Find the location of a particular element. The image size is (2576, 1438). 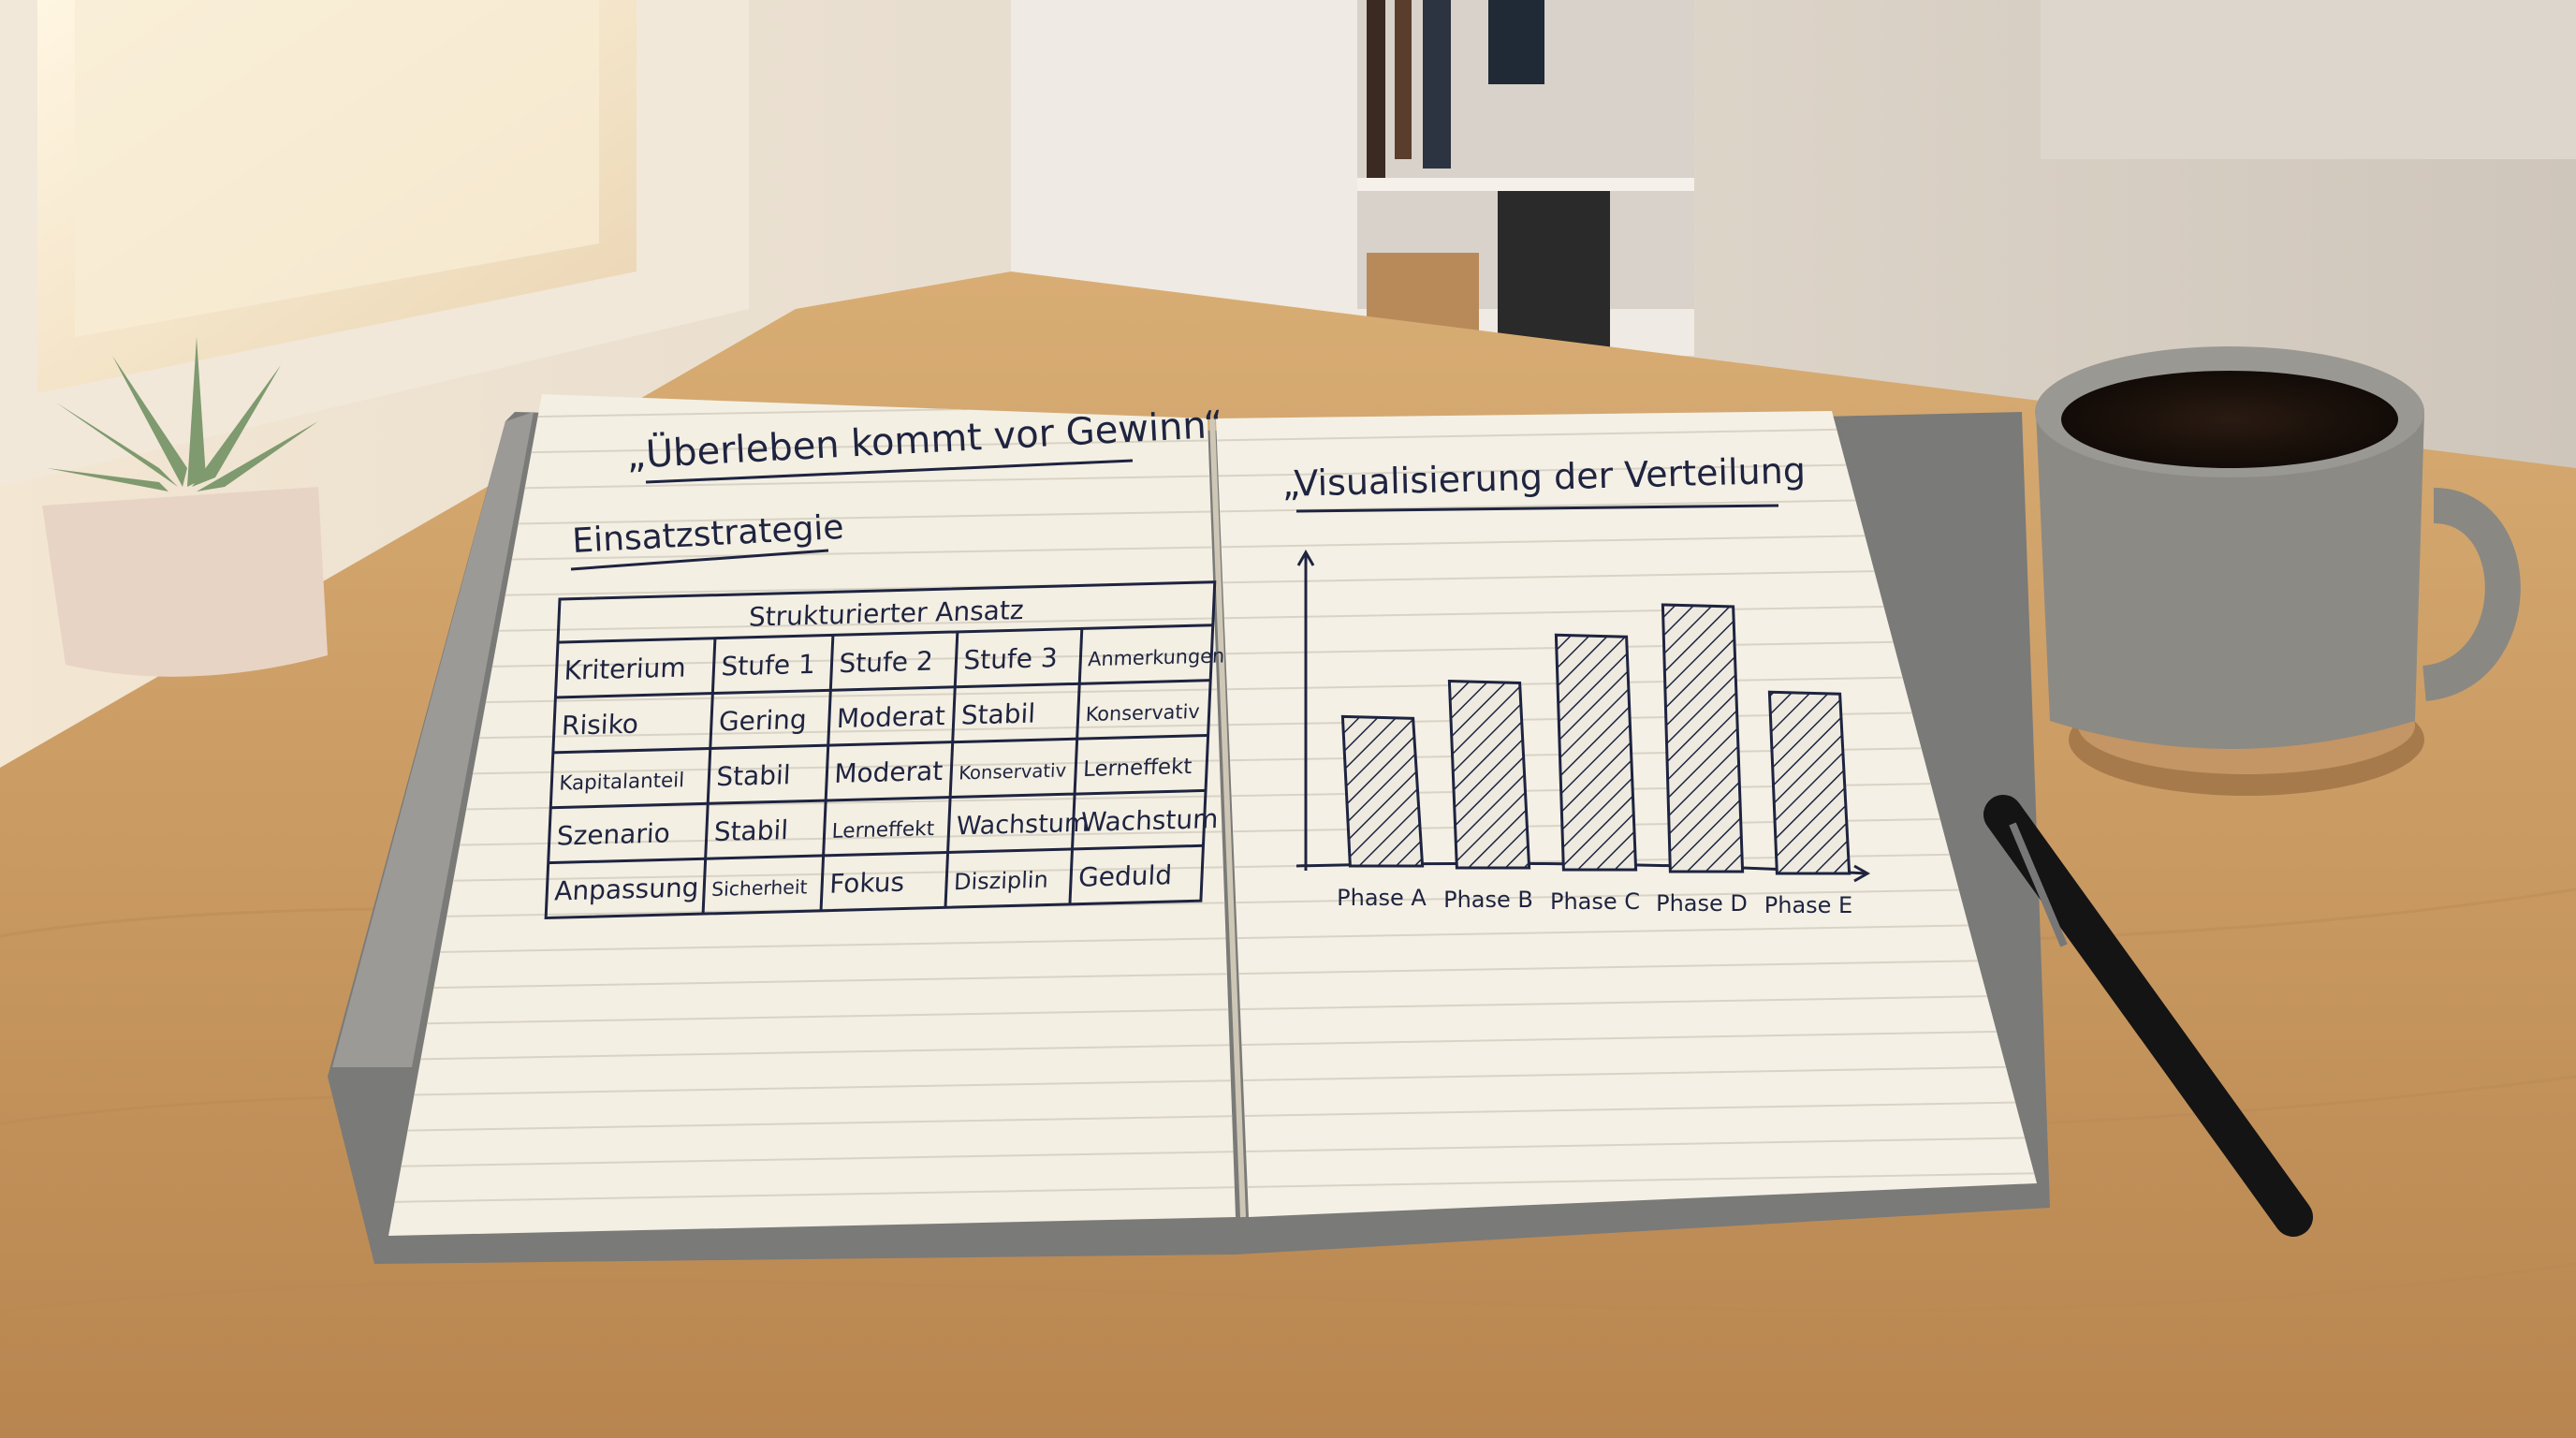

x-tick-label: Phase E is located at coordinates (1808, 905).